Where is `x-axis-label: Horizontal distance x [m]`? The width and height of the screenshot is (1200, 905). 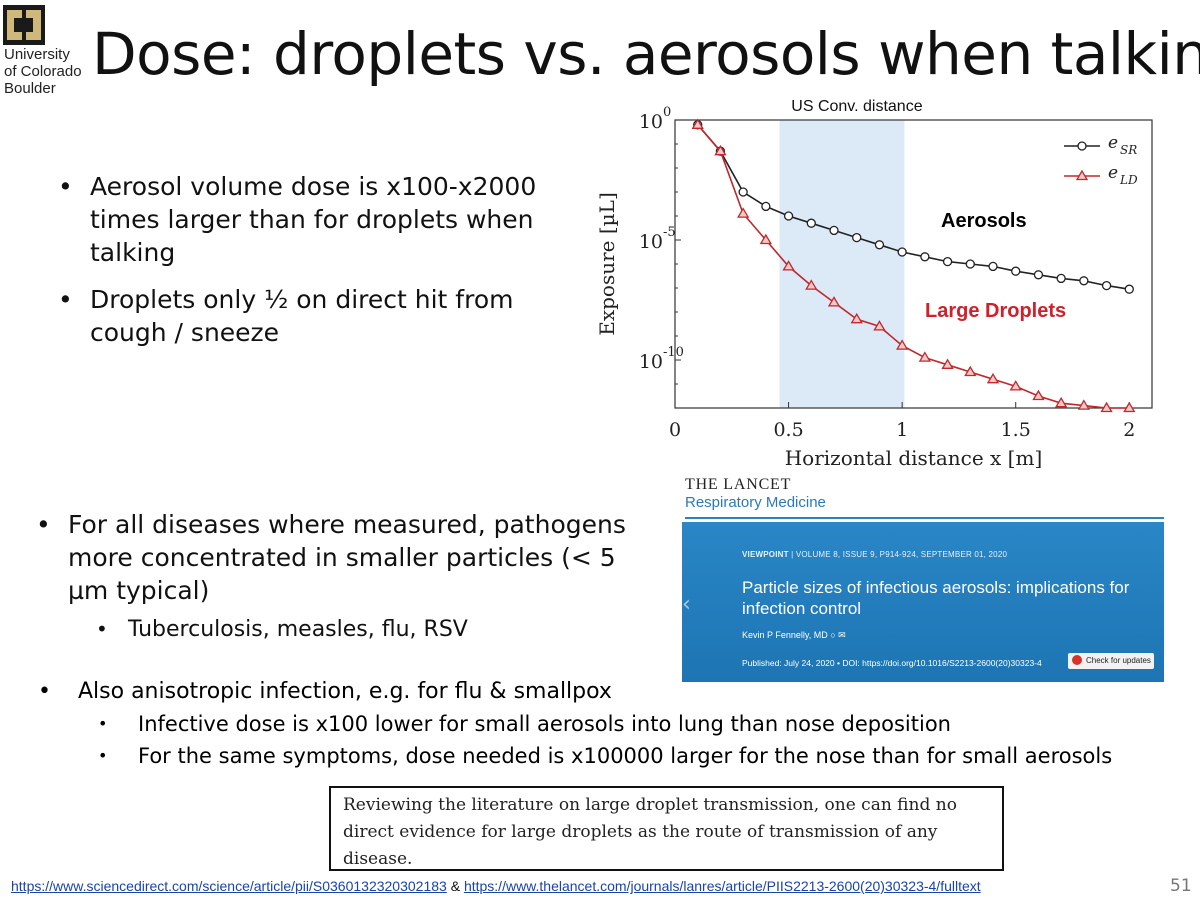 x-axis-label: Horizontal distance x [m] is located at coordinates (914, 458).